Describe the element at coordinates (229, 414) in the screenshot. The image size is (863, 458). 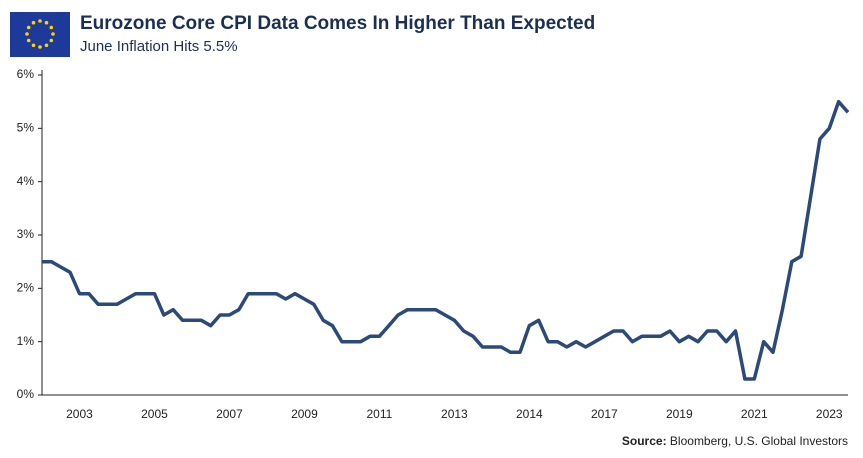
I see `x-tick-label: 2007` at that location.